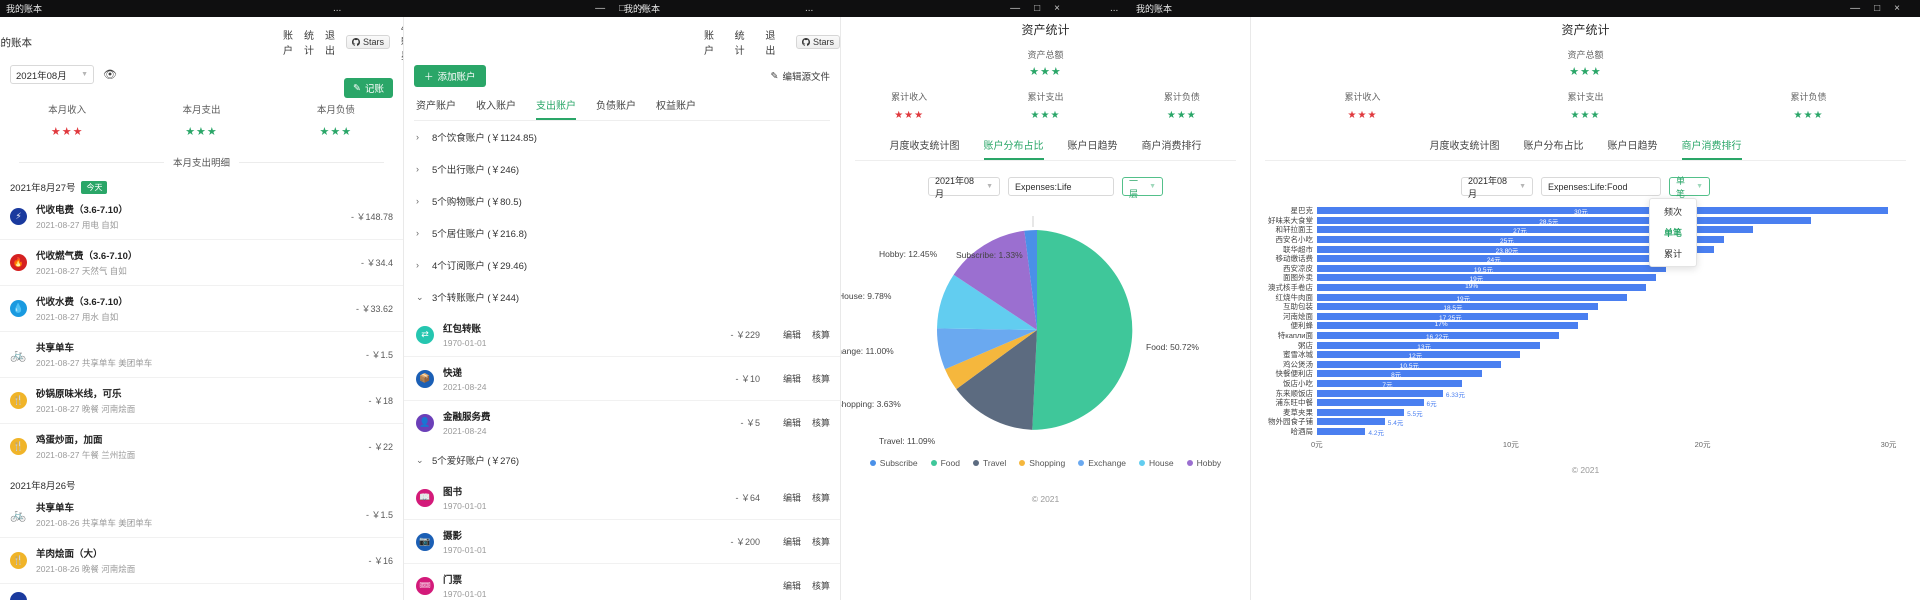 This screenshot has height=600, width=1920. Describe the element at coordinates (622, 137) in the screenshot. I see `tree-node-food: › 8个饮食账户 (￥1124.85)` at that location.